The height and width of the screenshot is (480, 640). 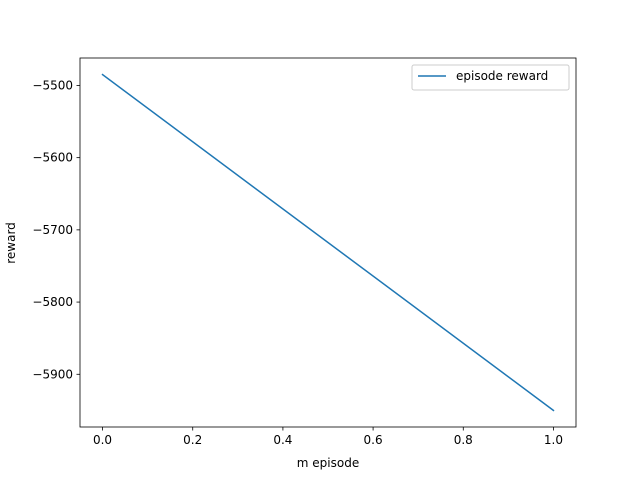 What do you see at coordinates (52, 230) in the screenshot?
I see `y-tick-label: −5700` at bounding box center [52, 230].